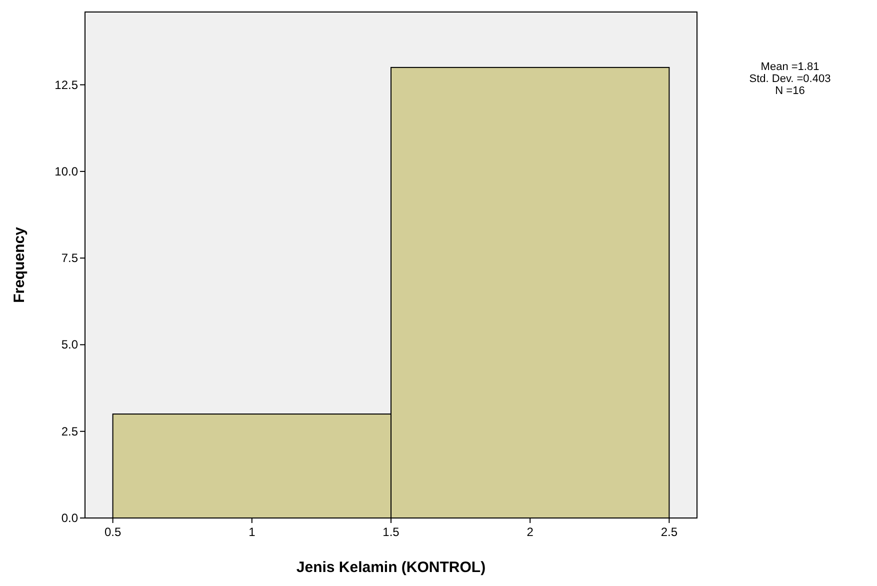 Image resolution: width=877 pixels, height=586 pixels. I want to click on y-tick-label: 12.5, so click(66, 85).